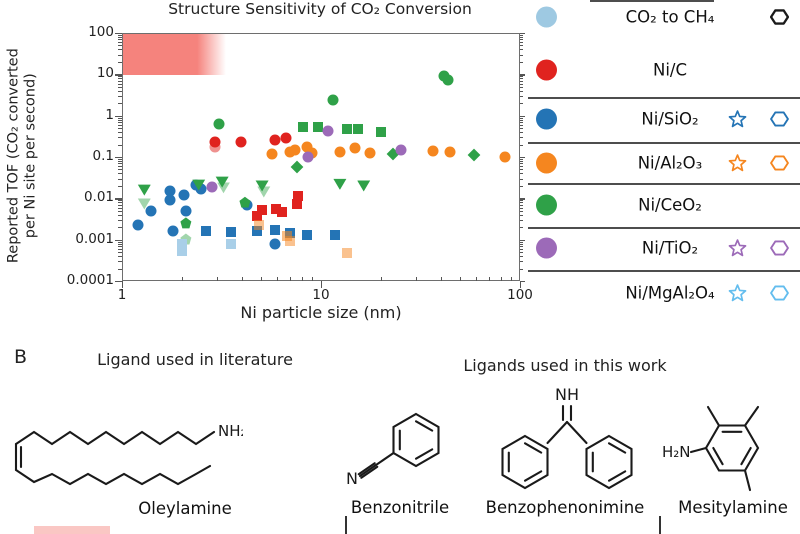 This screenshot has height=534, width=800. Describe the element at coordinates (669, 70) in the screenshot. I see `legend-label: Ni/C` at that location.